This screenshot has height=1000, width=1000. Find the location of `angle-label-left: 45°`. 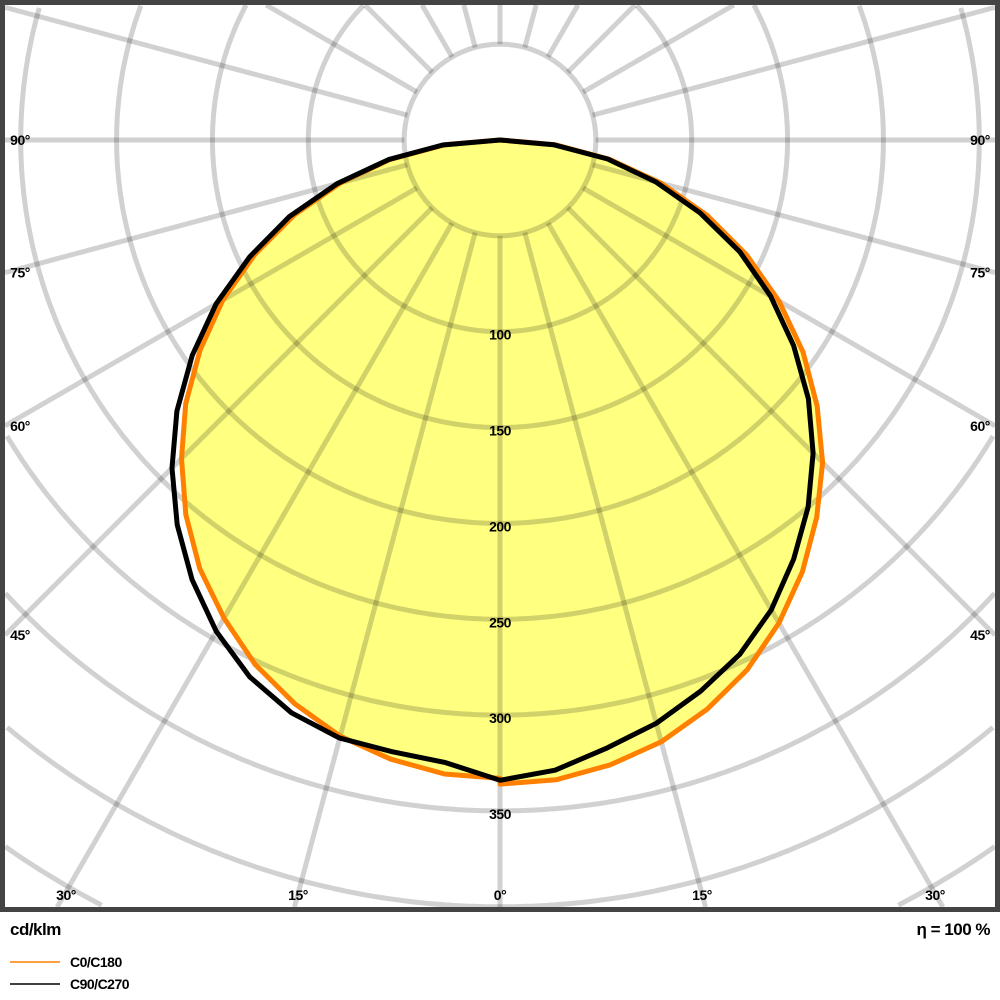

angle-label-left: 45° is located at coordinates (20, 635).